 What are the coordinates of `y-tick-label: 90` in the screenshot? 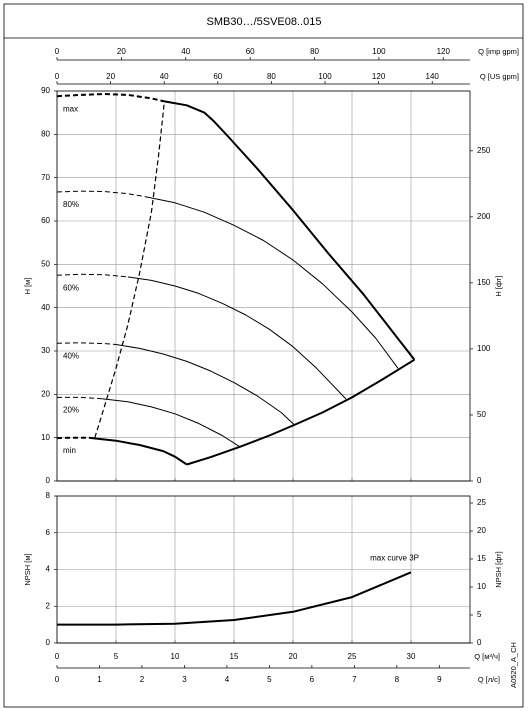 It's located at (45, 90).